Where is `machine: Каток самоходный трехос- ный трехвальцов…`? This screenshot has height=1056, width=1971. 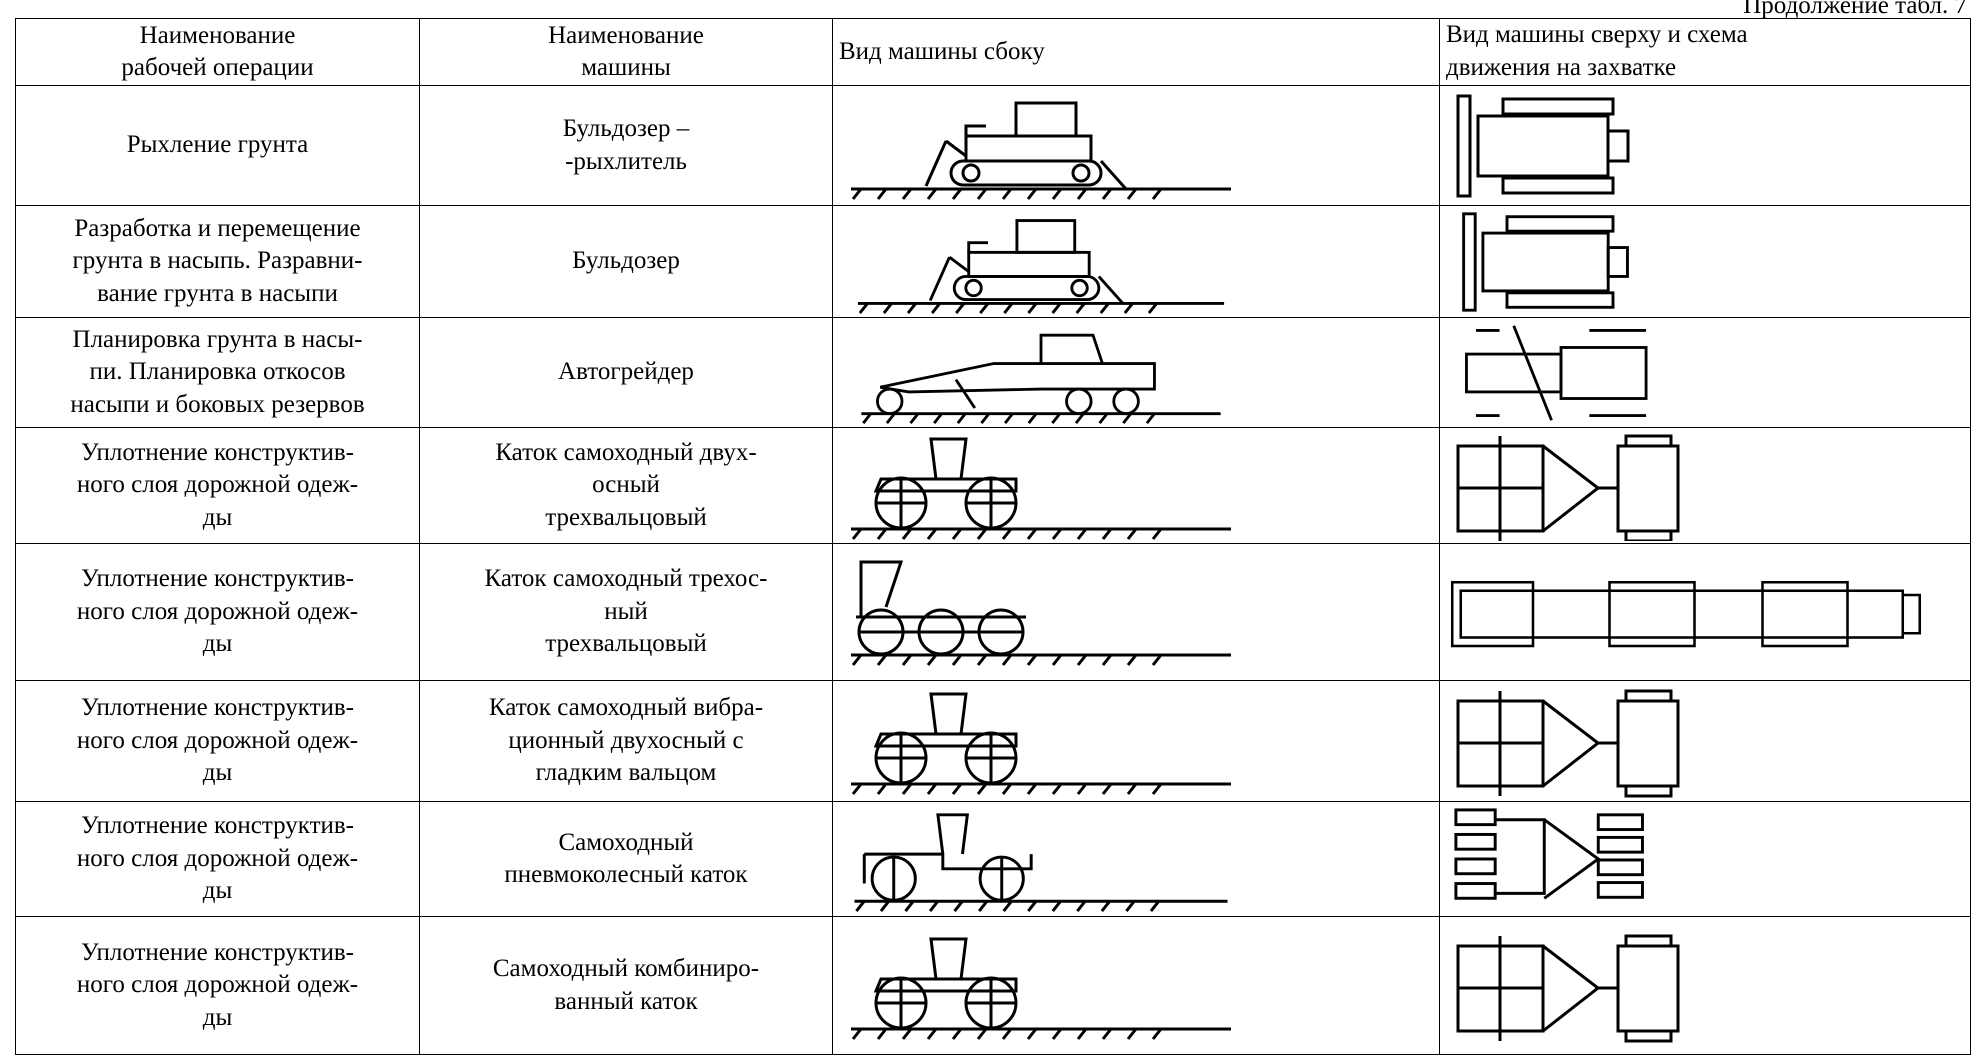
machine: Каток самоходный трехос- ный трехвальцов… is located at coordinates (626, 612).